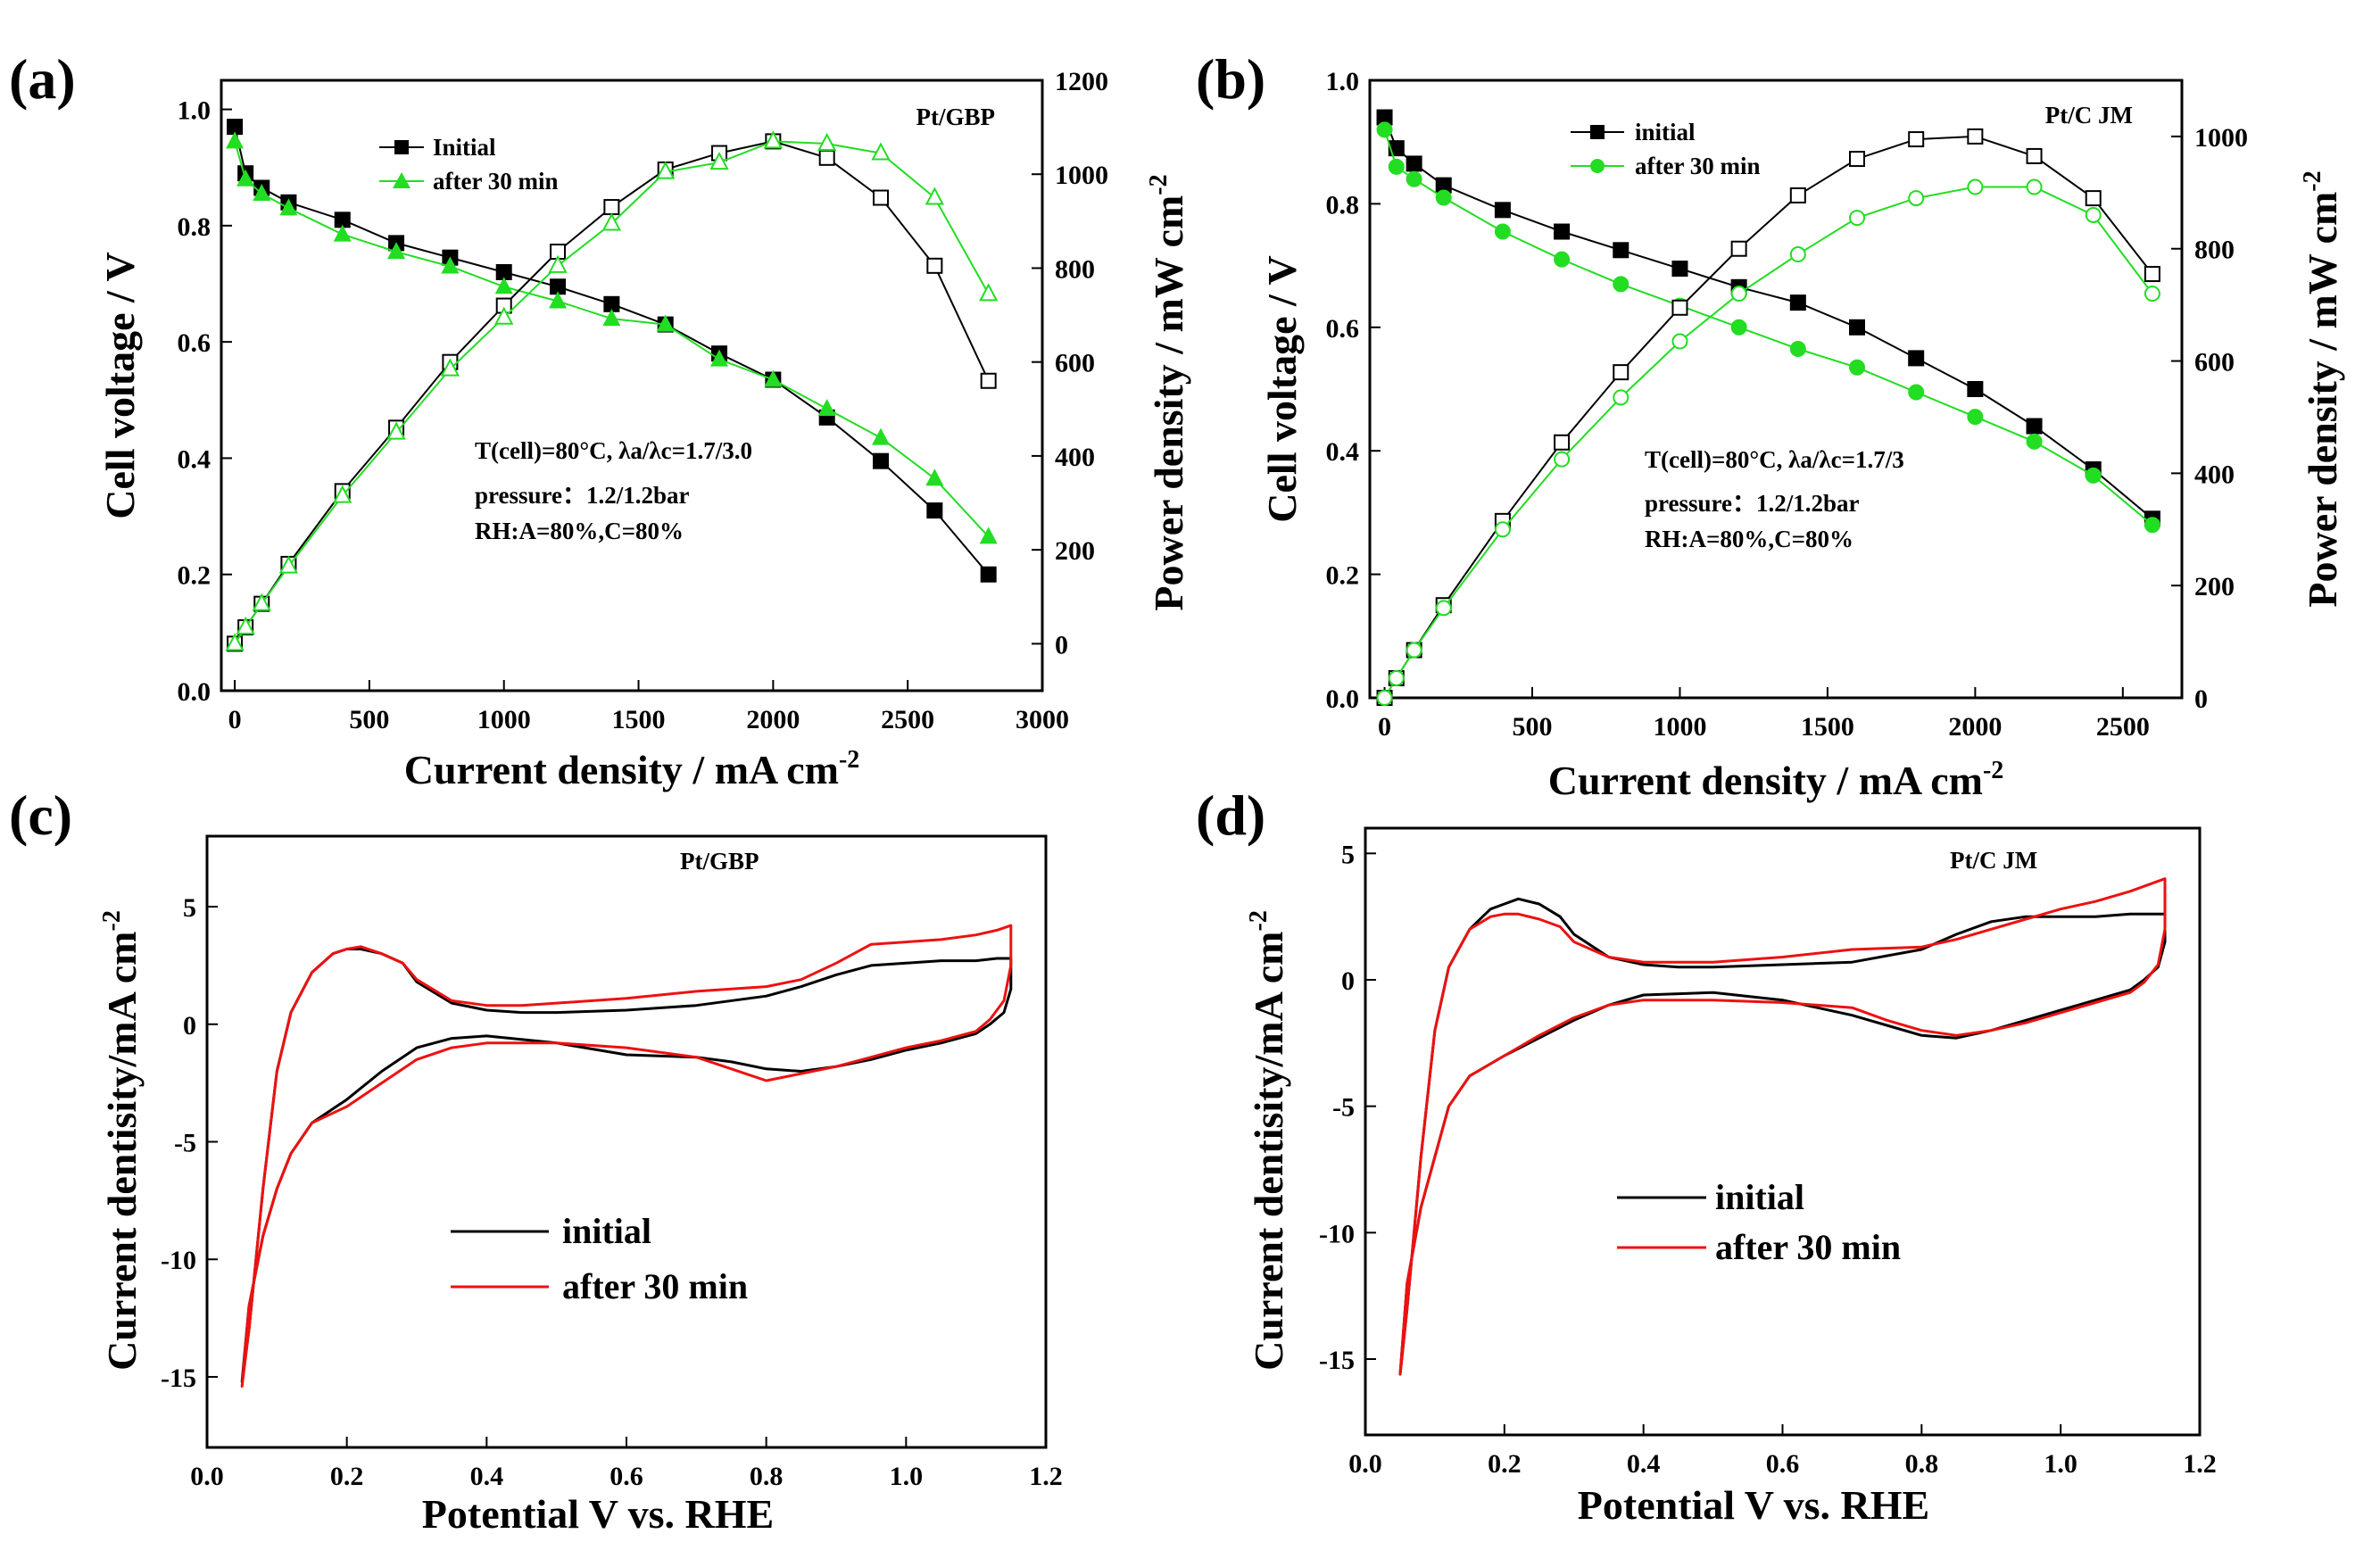  Describe the element at coordinates (1753, 1505) in the screenshot. I see `x-axis-title-d: Potential V vs. RHE` at that location.